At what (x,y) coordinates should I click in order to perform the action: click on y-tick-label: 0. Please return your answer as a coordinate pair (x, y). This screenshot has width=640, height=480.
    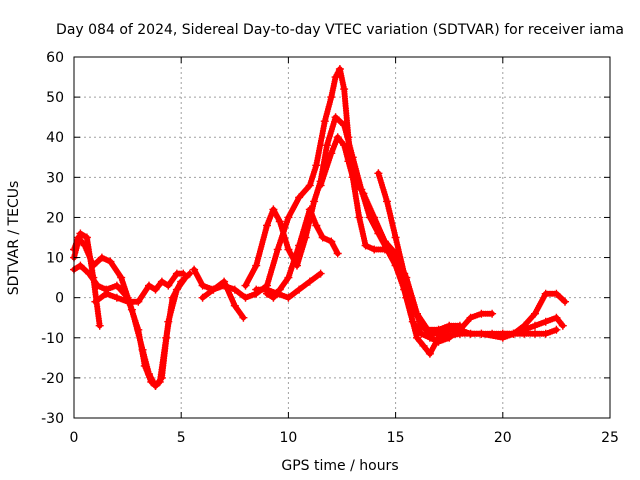
    Looking at the image, I should click on (59, 299).